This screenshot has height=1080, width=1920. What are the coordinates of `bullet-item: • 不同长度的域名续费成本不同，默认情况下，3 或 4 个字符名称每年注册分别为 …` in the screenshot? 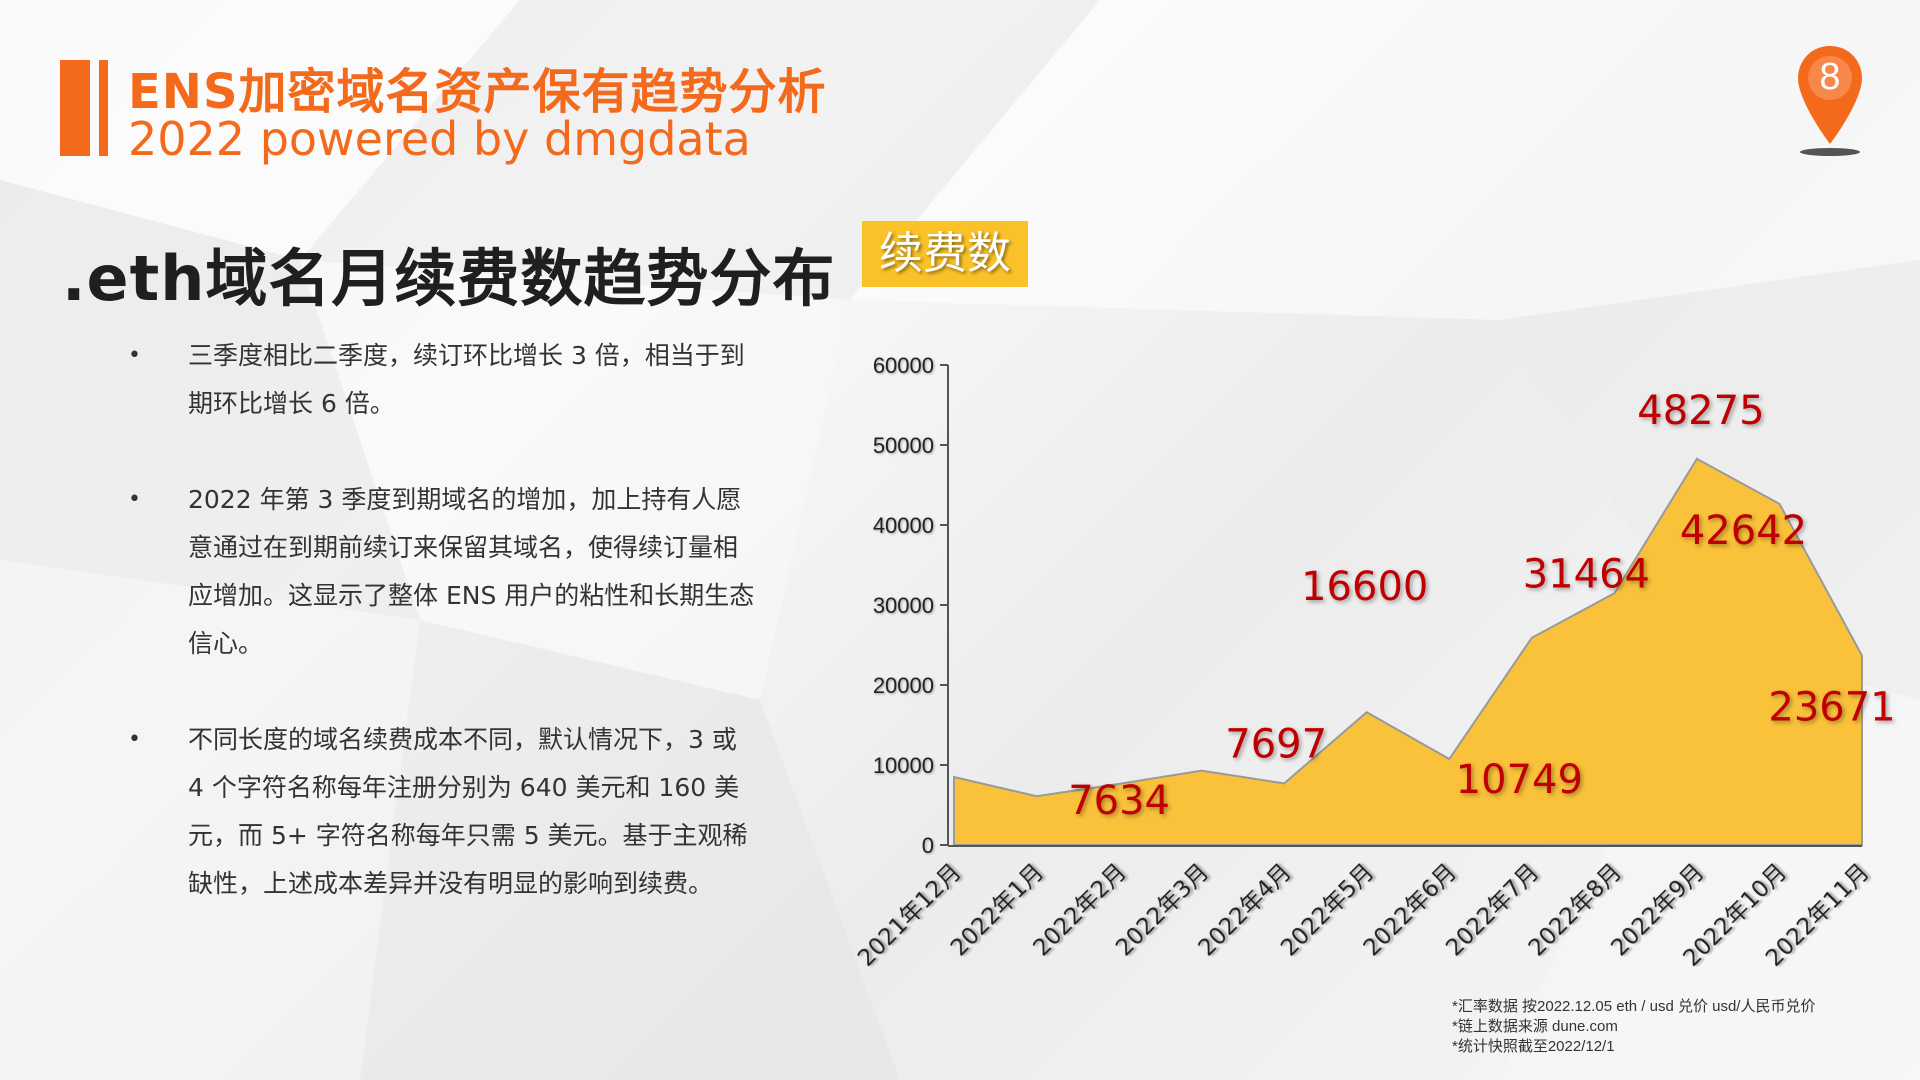 It's located at (440, 812).